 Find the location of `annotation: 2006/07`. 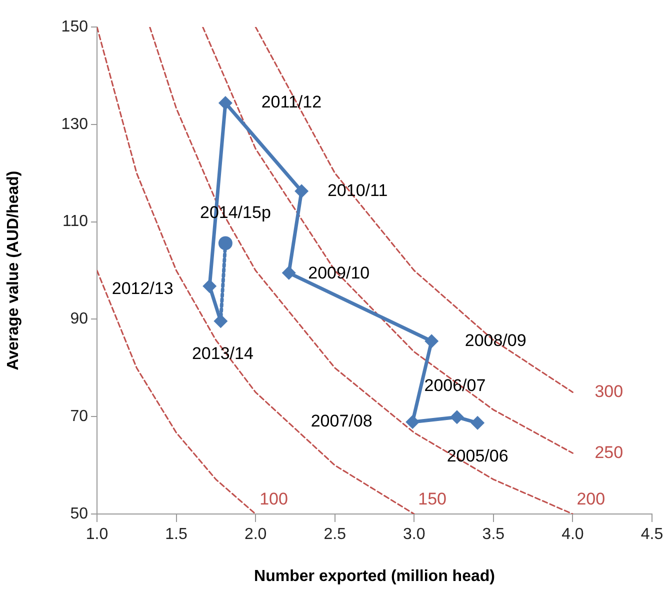

annotation: 2006/07 is located at coordinates (455, 385).